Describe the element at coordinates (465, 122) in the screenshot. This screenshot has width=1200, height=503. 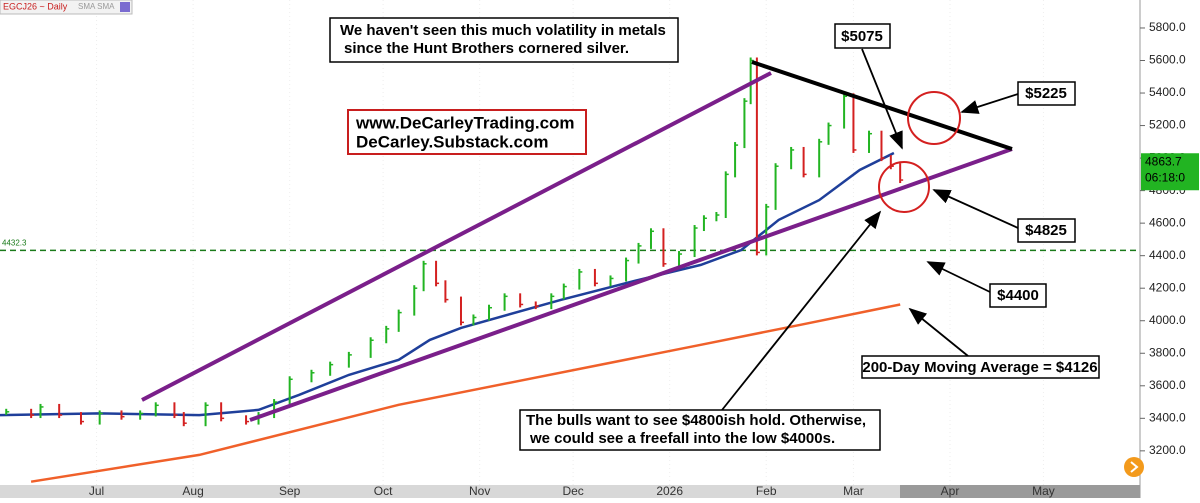
I see `website-text: www.DeCarleyTrading.com` at that location.